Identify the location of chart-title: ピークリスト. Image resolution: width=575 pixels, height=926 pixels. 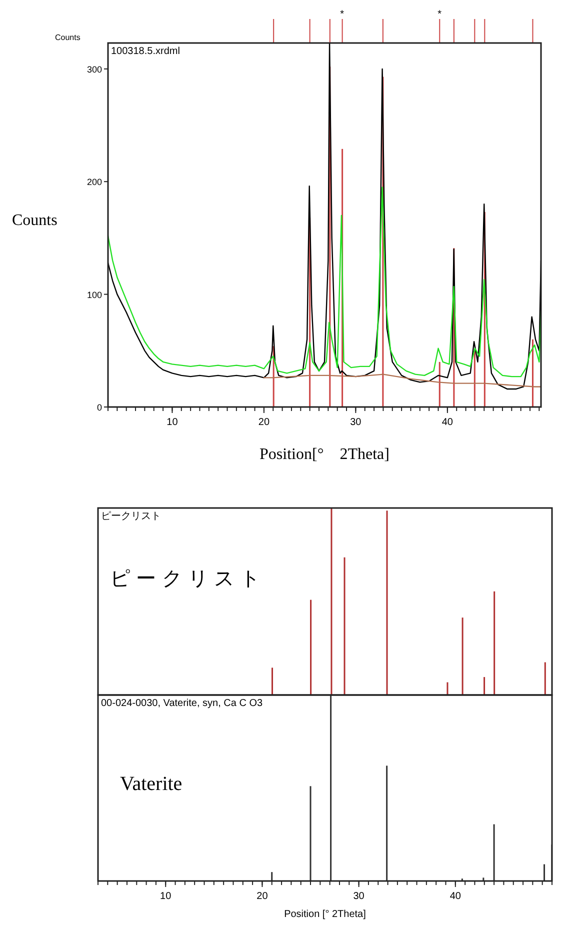
(131, 516).